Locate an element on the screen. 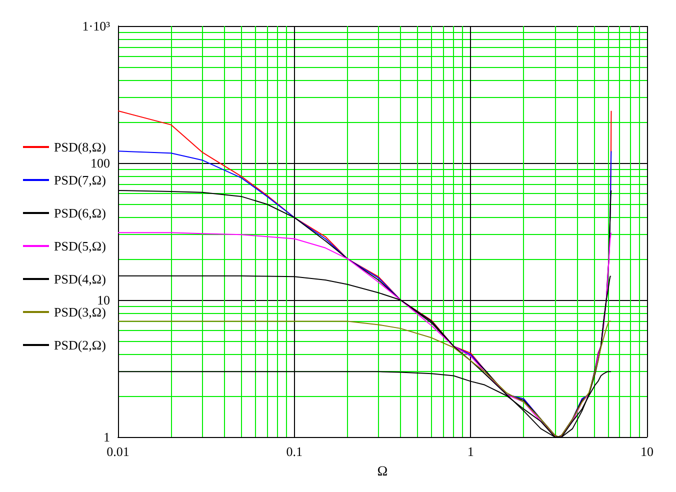  x-tick-label: 0.1 is located at coordinates (294, 451).